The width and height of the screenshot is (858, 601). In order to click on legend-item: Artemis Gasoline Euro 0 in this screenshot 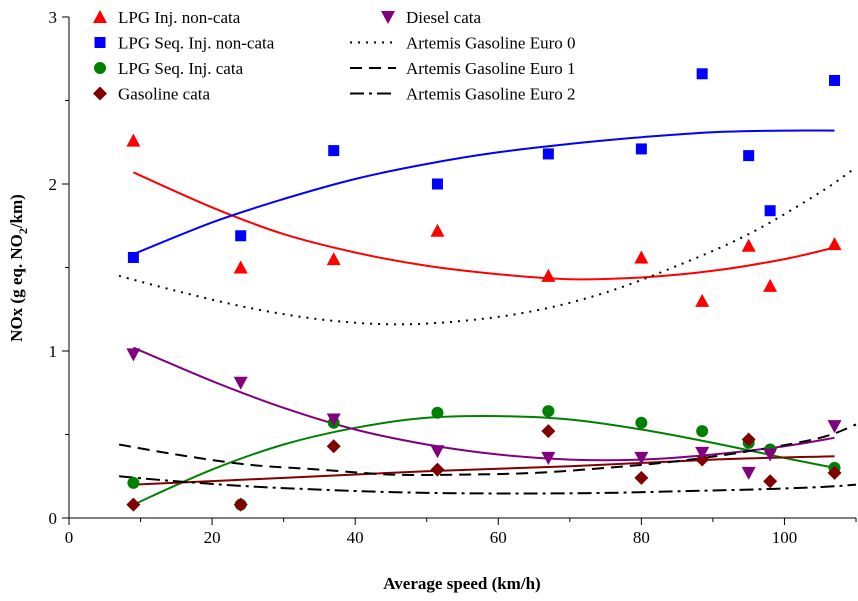, I will do `click(463, 43)`.